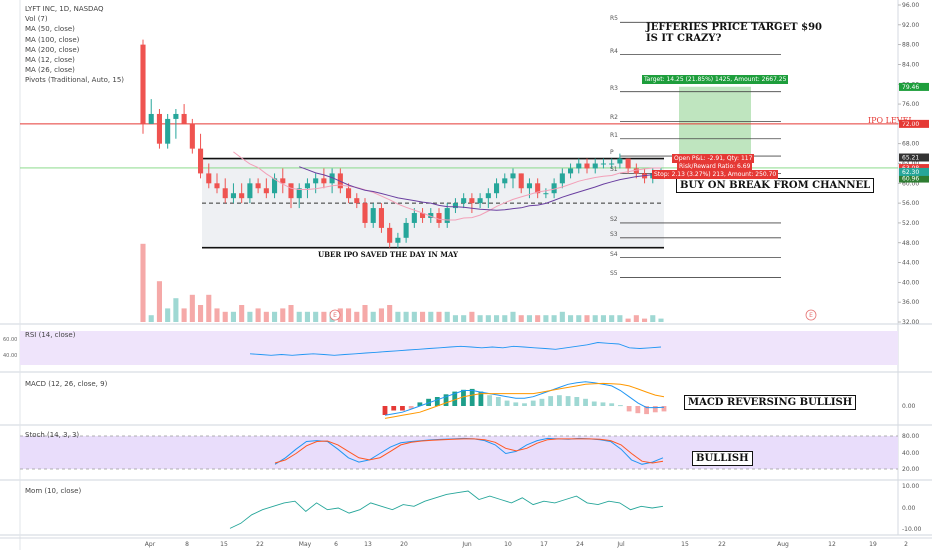 The height and width of the screenshot is (550, 932). What do you see at coordinates (336, 544) in the screenshot?
I see `x-axis-label: 6` at bounding box center [336, 544].